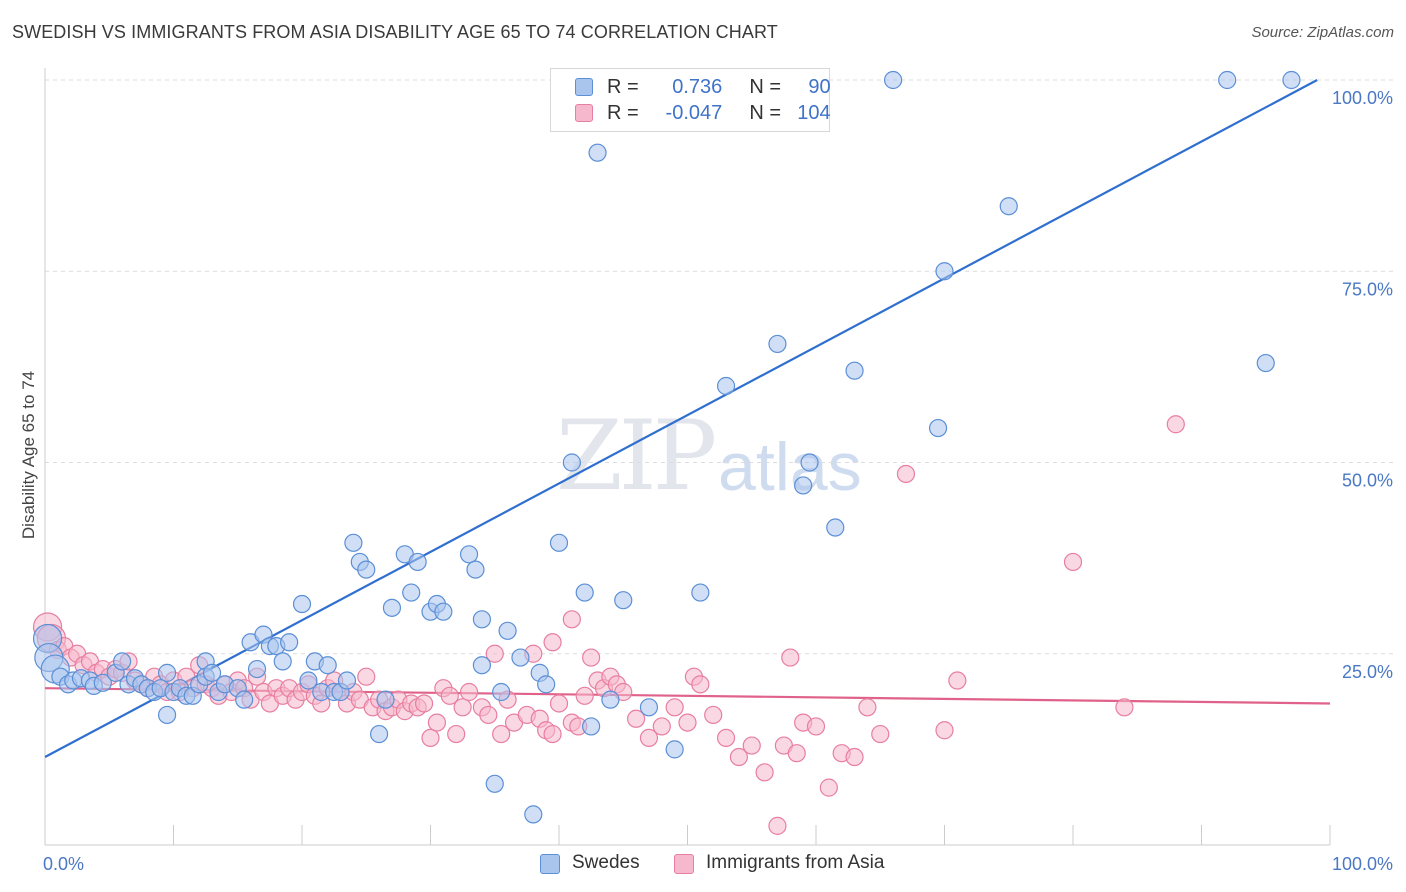  Describe the element at coordinates (697, 87) in the screenshot. I see `r-value: 0.736` at that location.